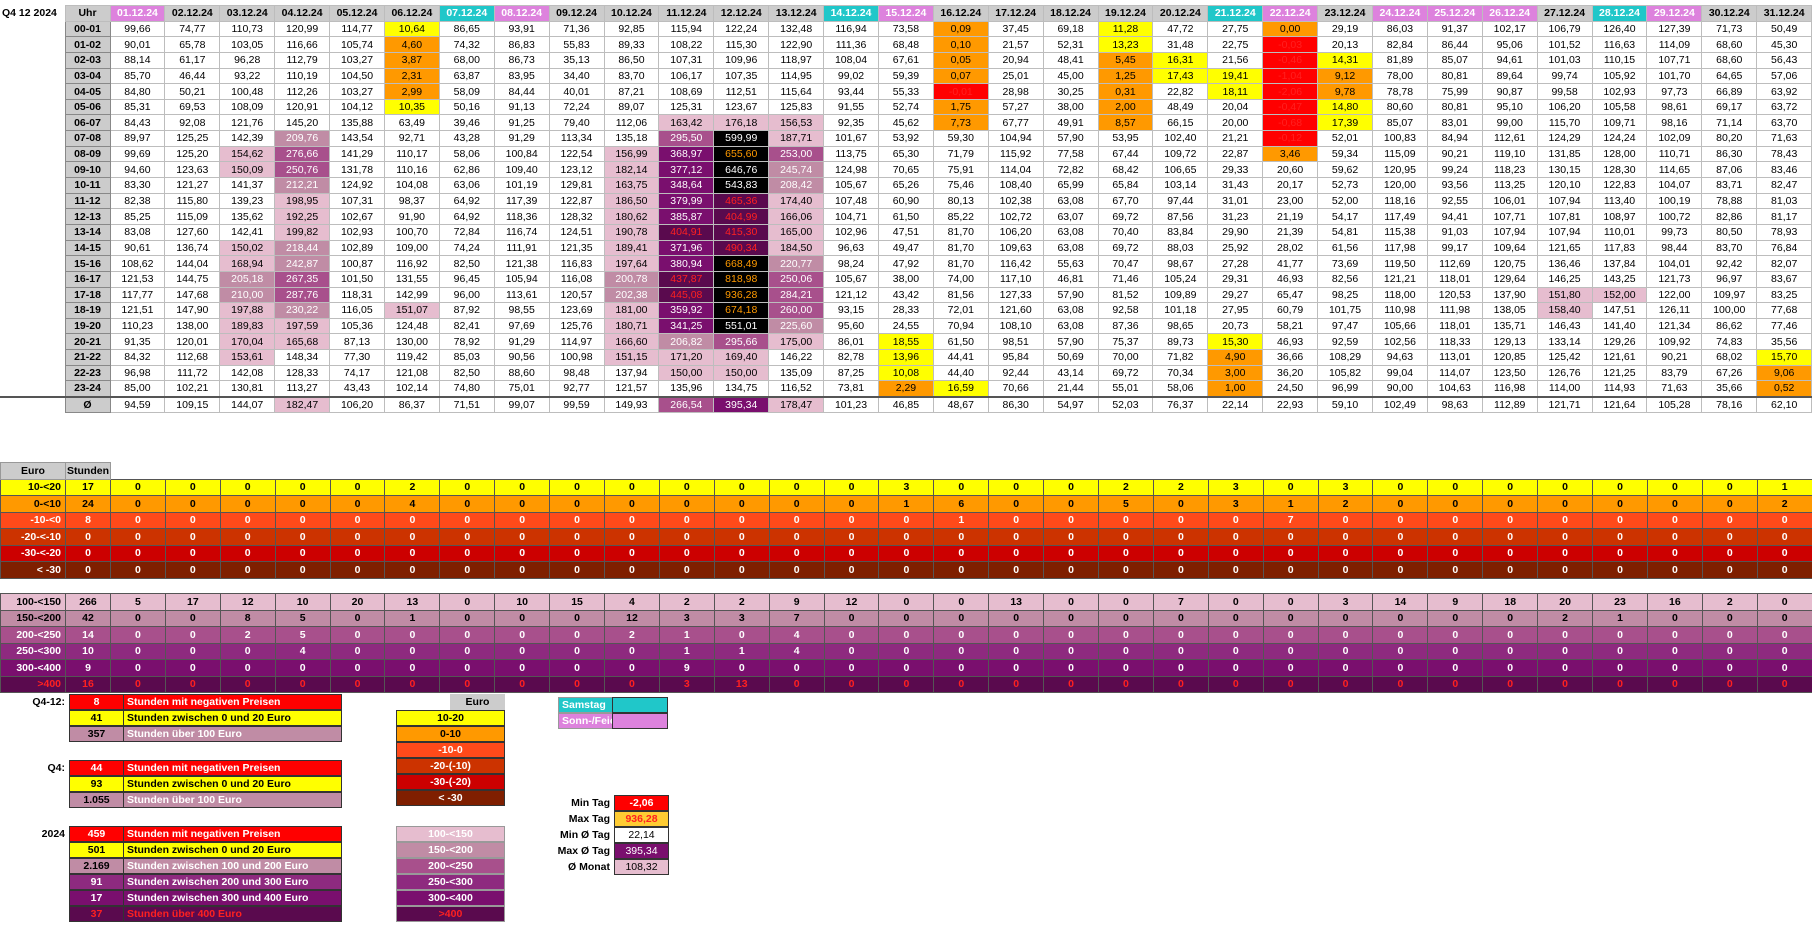 The width and height of the screenshot is (1812, 926). Describe the element at coordinates (796, 13) in the screenshot. I see `date-header: 13.12.24` at that location.